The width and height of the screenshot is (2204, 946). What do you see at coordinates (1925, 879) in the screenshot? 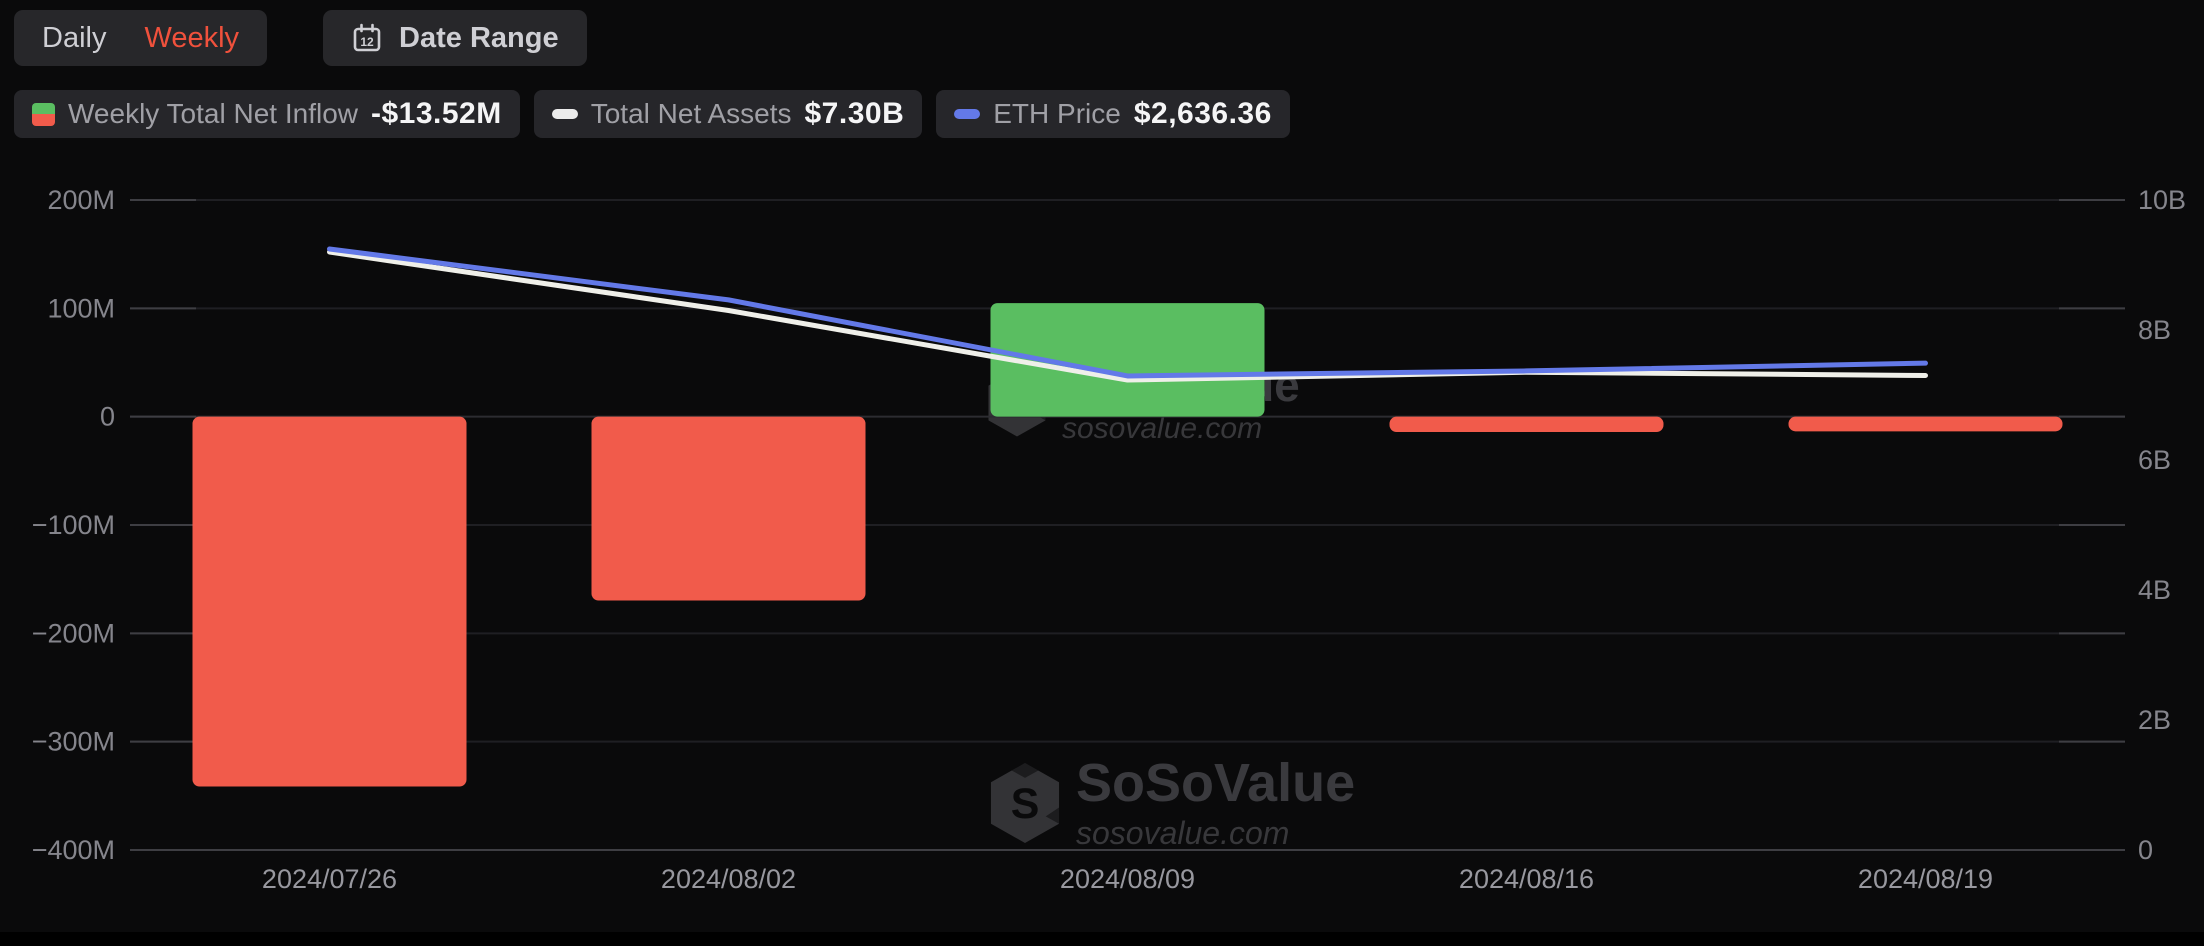
I see `x-axis-date-label: 2024/08/19` at bounding box center [1925, 879].